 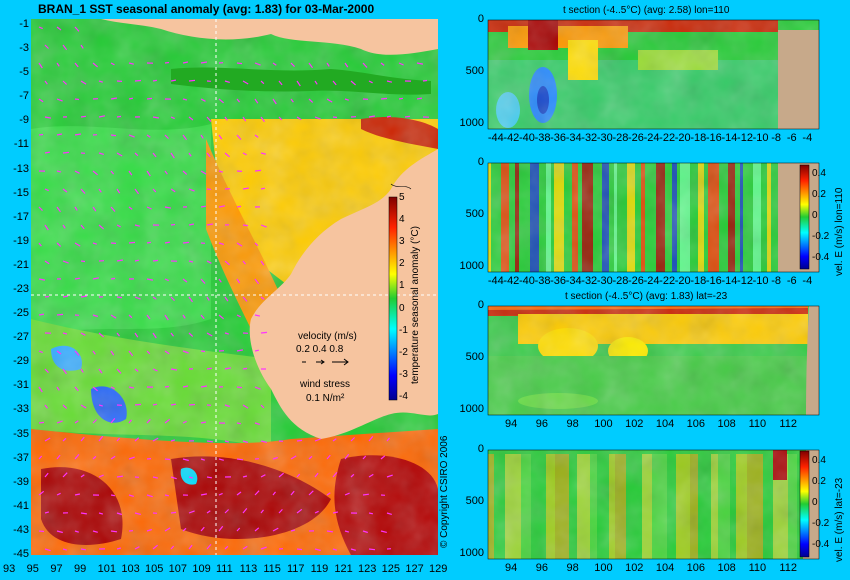 I want to click on map-x-tick: 111, so click(x=224, y=569).